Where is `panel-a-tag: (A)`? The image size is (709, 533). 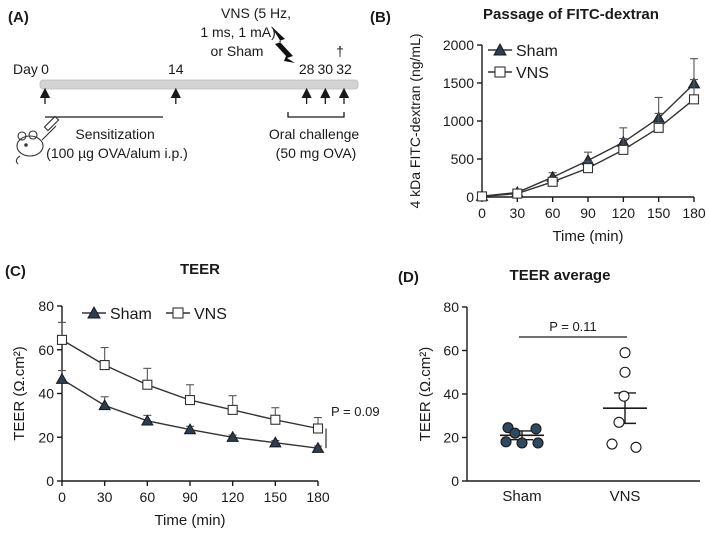
panel-a-tag: (A) is located at coordinates (18, 17).